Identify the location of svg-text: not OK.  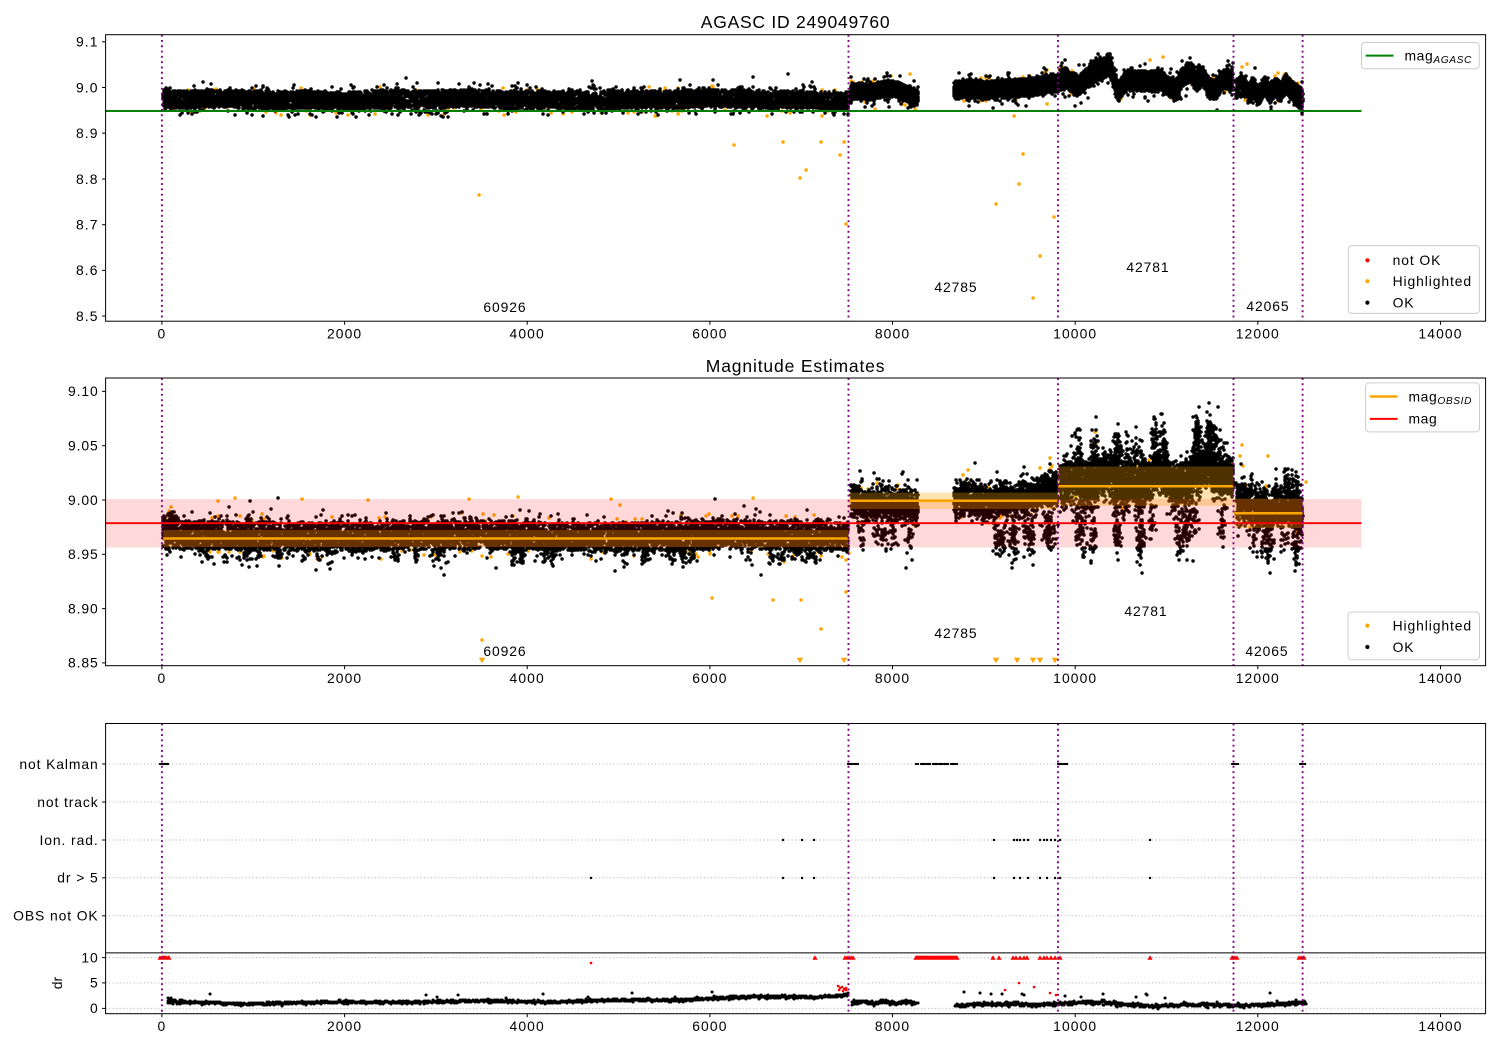
(1417, 260).